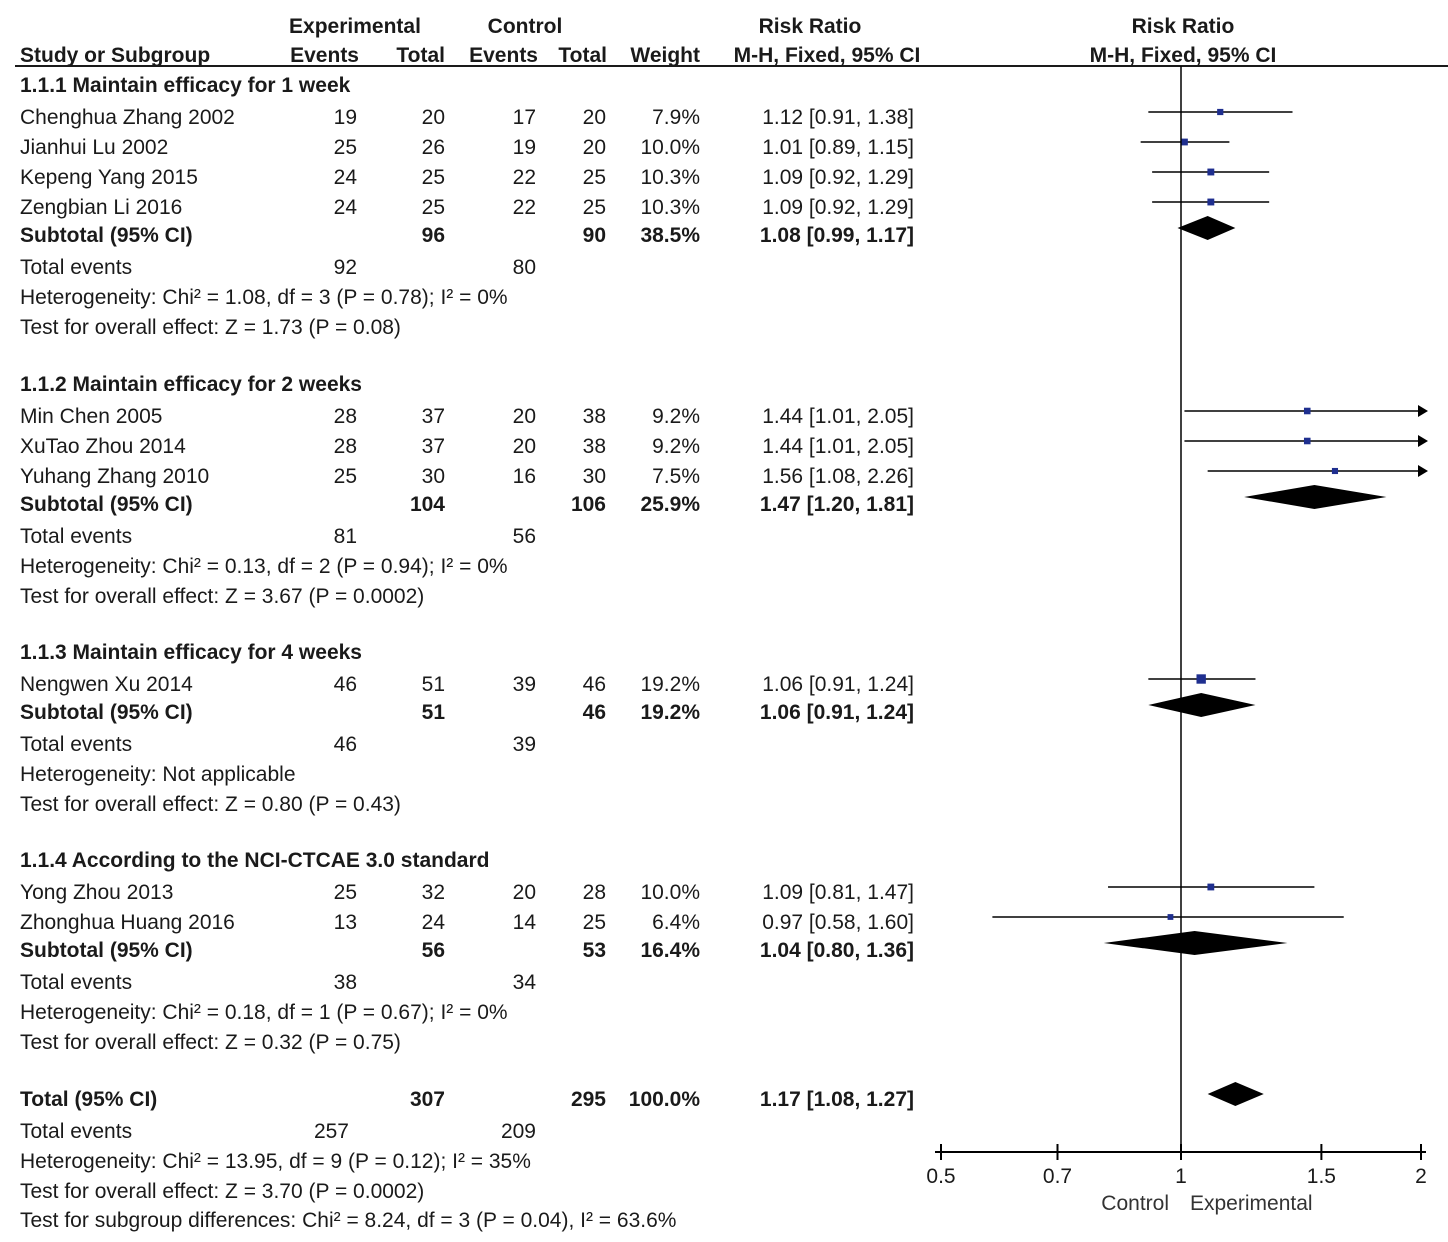 The height and width of the screenshot is (1242, 1448). I want to click on ctrl-total: 38, so click(594, 446).